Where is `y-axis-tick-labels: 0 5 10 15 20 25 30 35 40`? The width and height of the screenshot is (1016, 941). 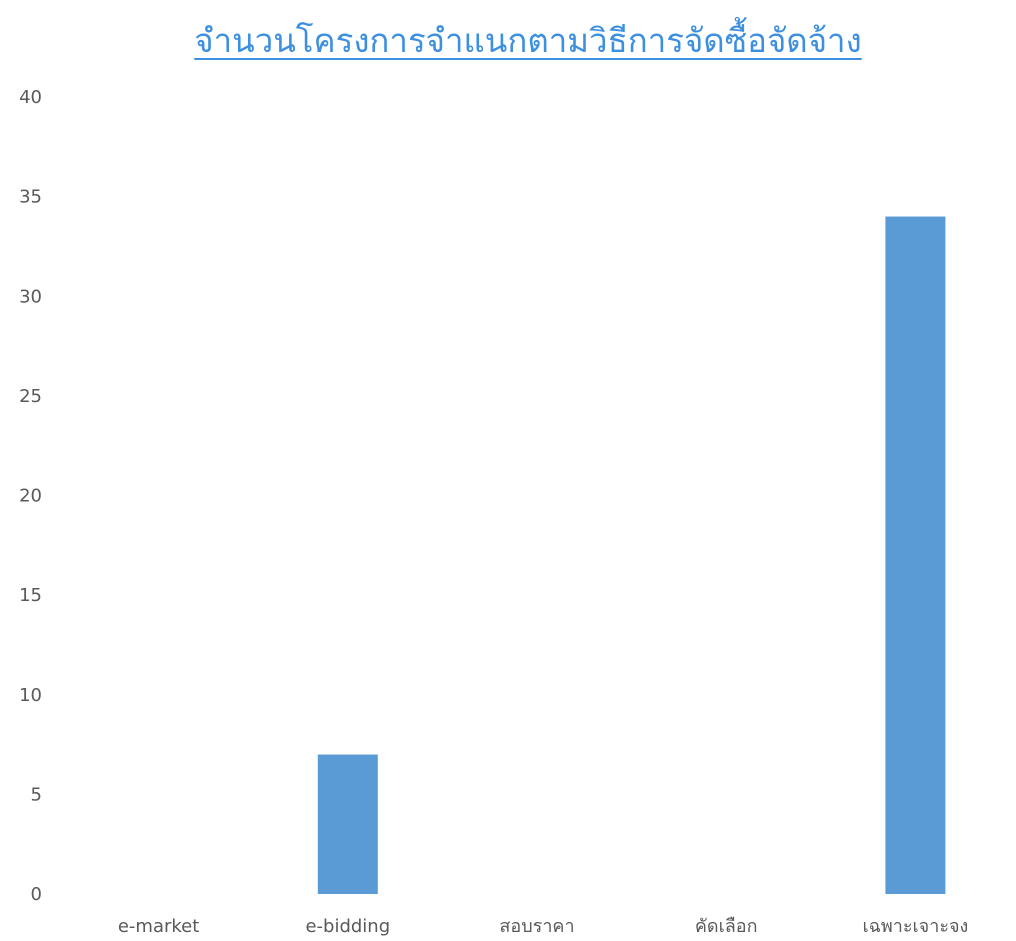 y-axis-tick-labels: 0 5 10 15 20 25 30 35 40 is located at coordinates (30, 496).